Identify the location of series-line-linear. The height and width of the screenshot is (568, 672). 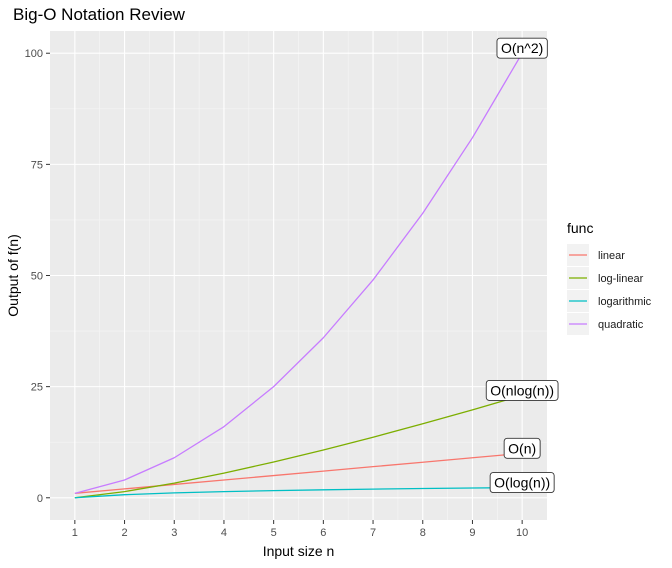
(298, 473).